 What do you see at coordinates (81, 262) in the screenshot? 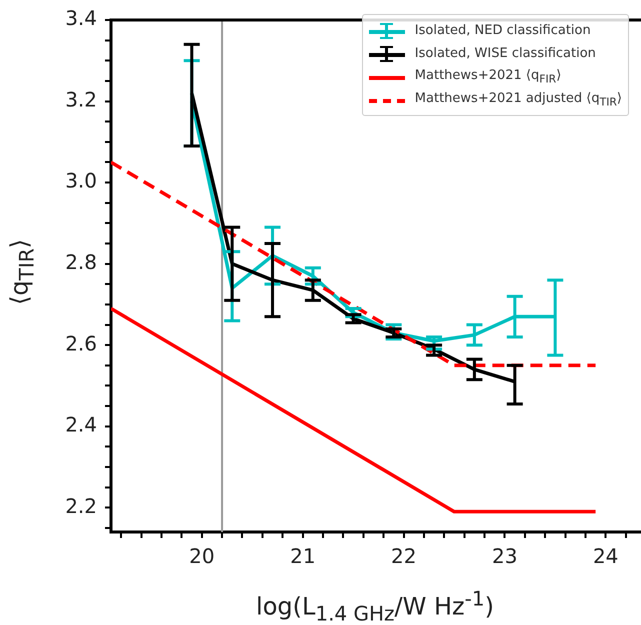
I see `y-tick-label: 2.8` at bounding box center [81, 262].